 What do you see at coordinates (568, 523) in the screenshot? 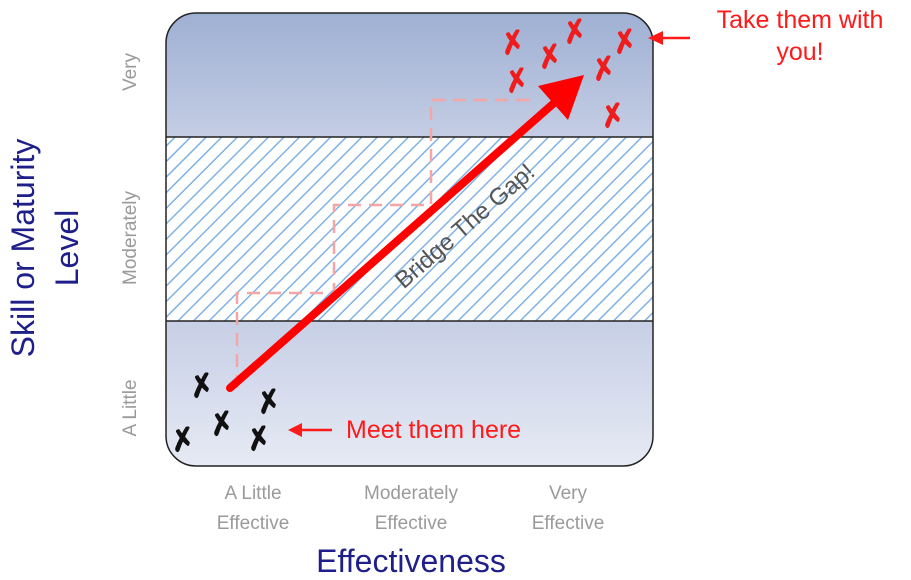
I see `x-level-very-line2: Effective` at bounding box center [568, 523].